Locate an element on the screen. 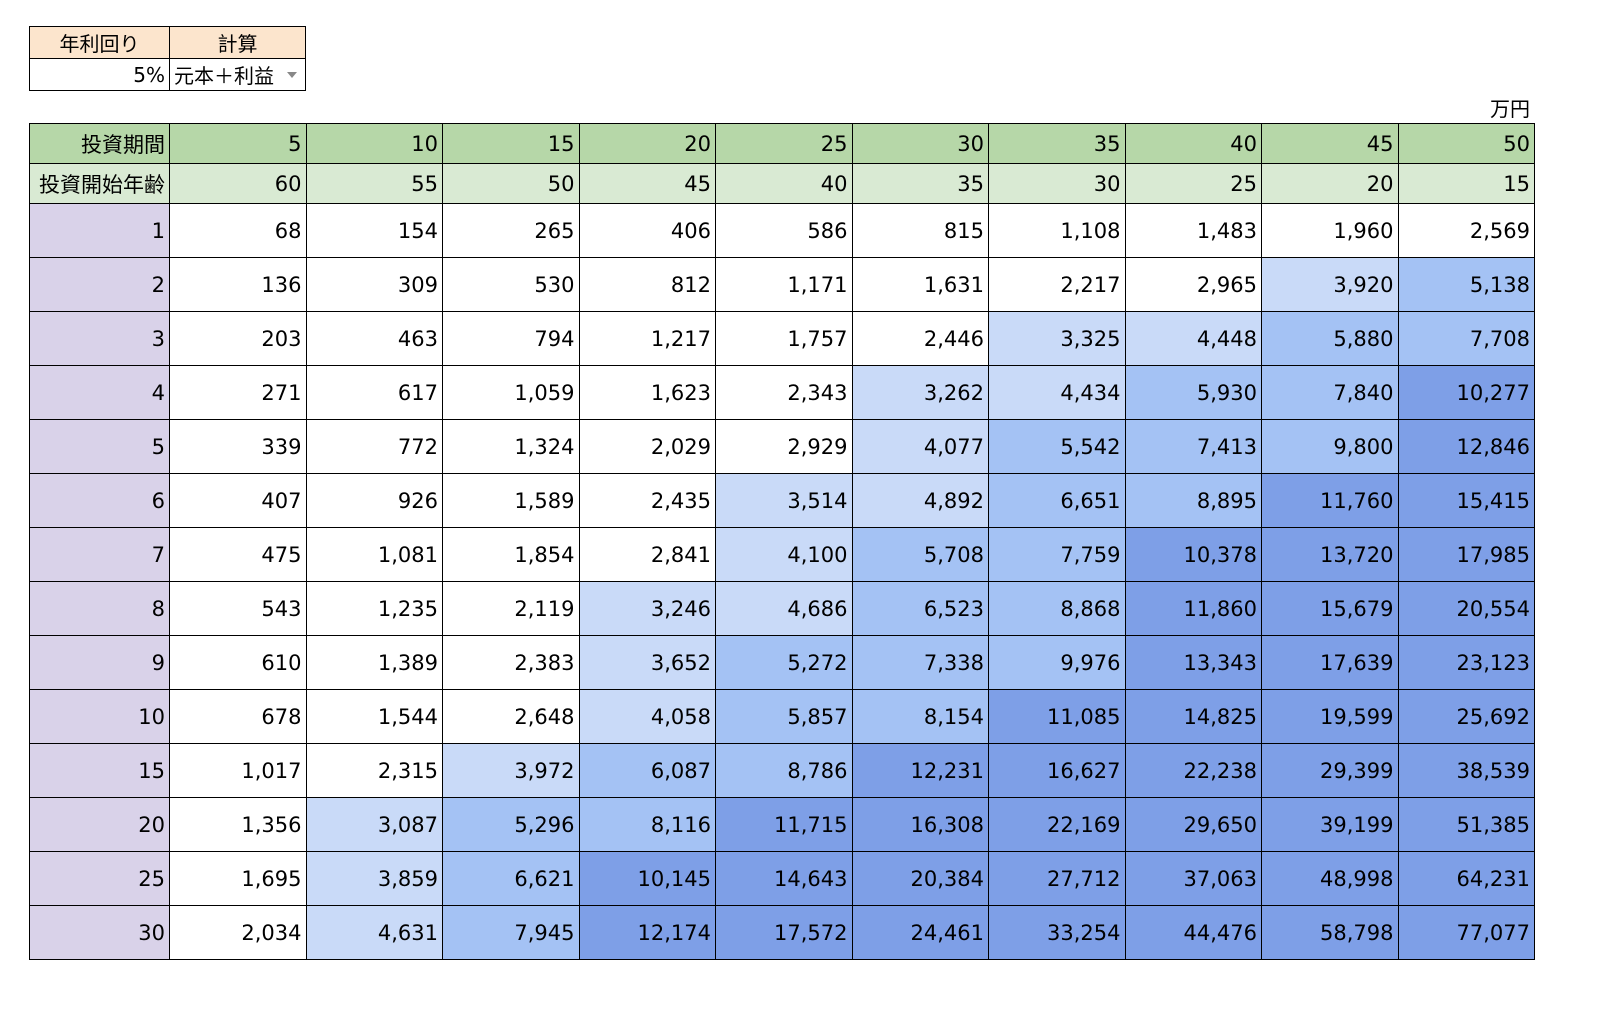  value-cell: 812 is located at coordinates (647, 284).